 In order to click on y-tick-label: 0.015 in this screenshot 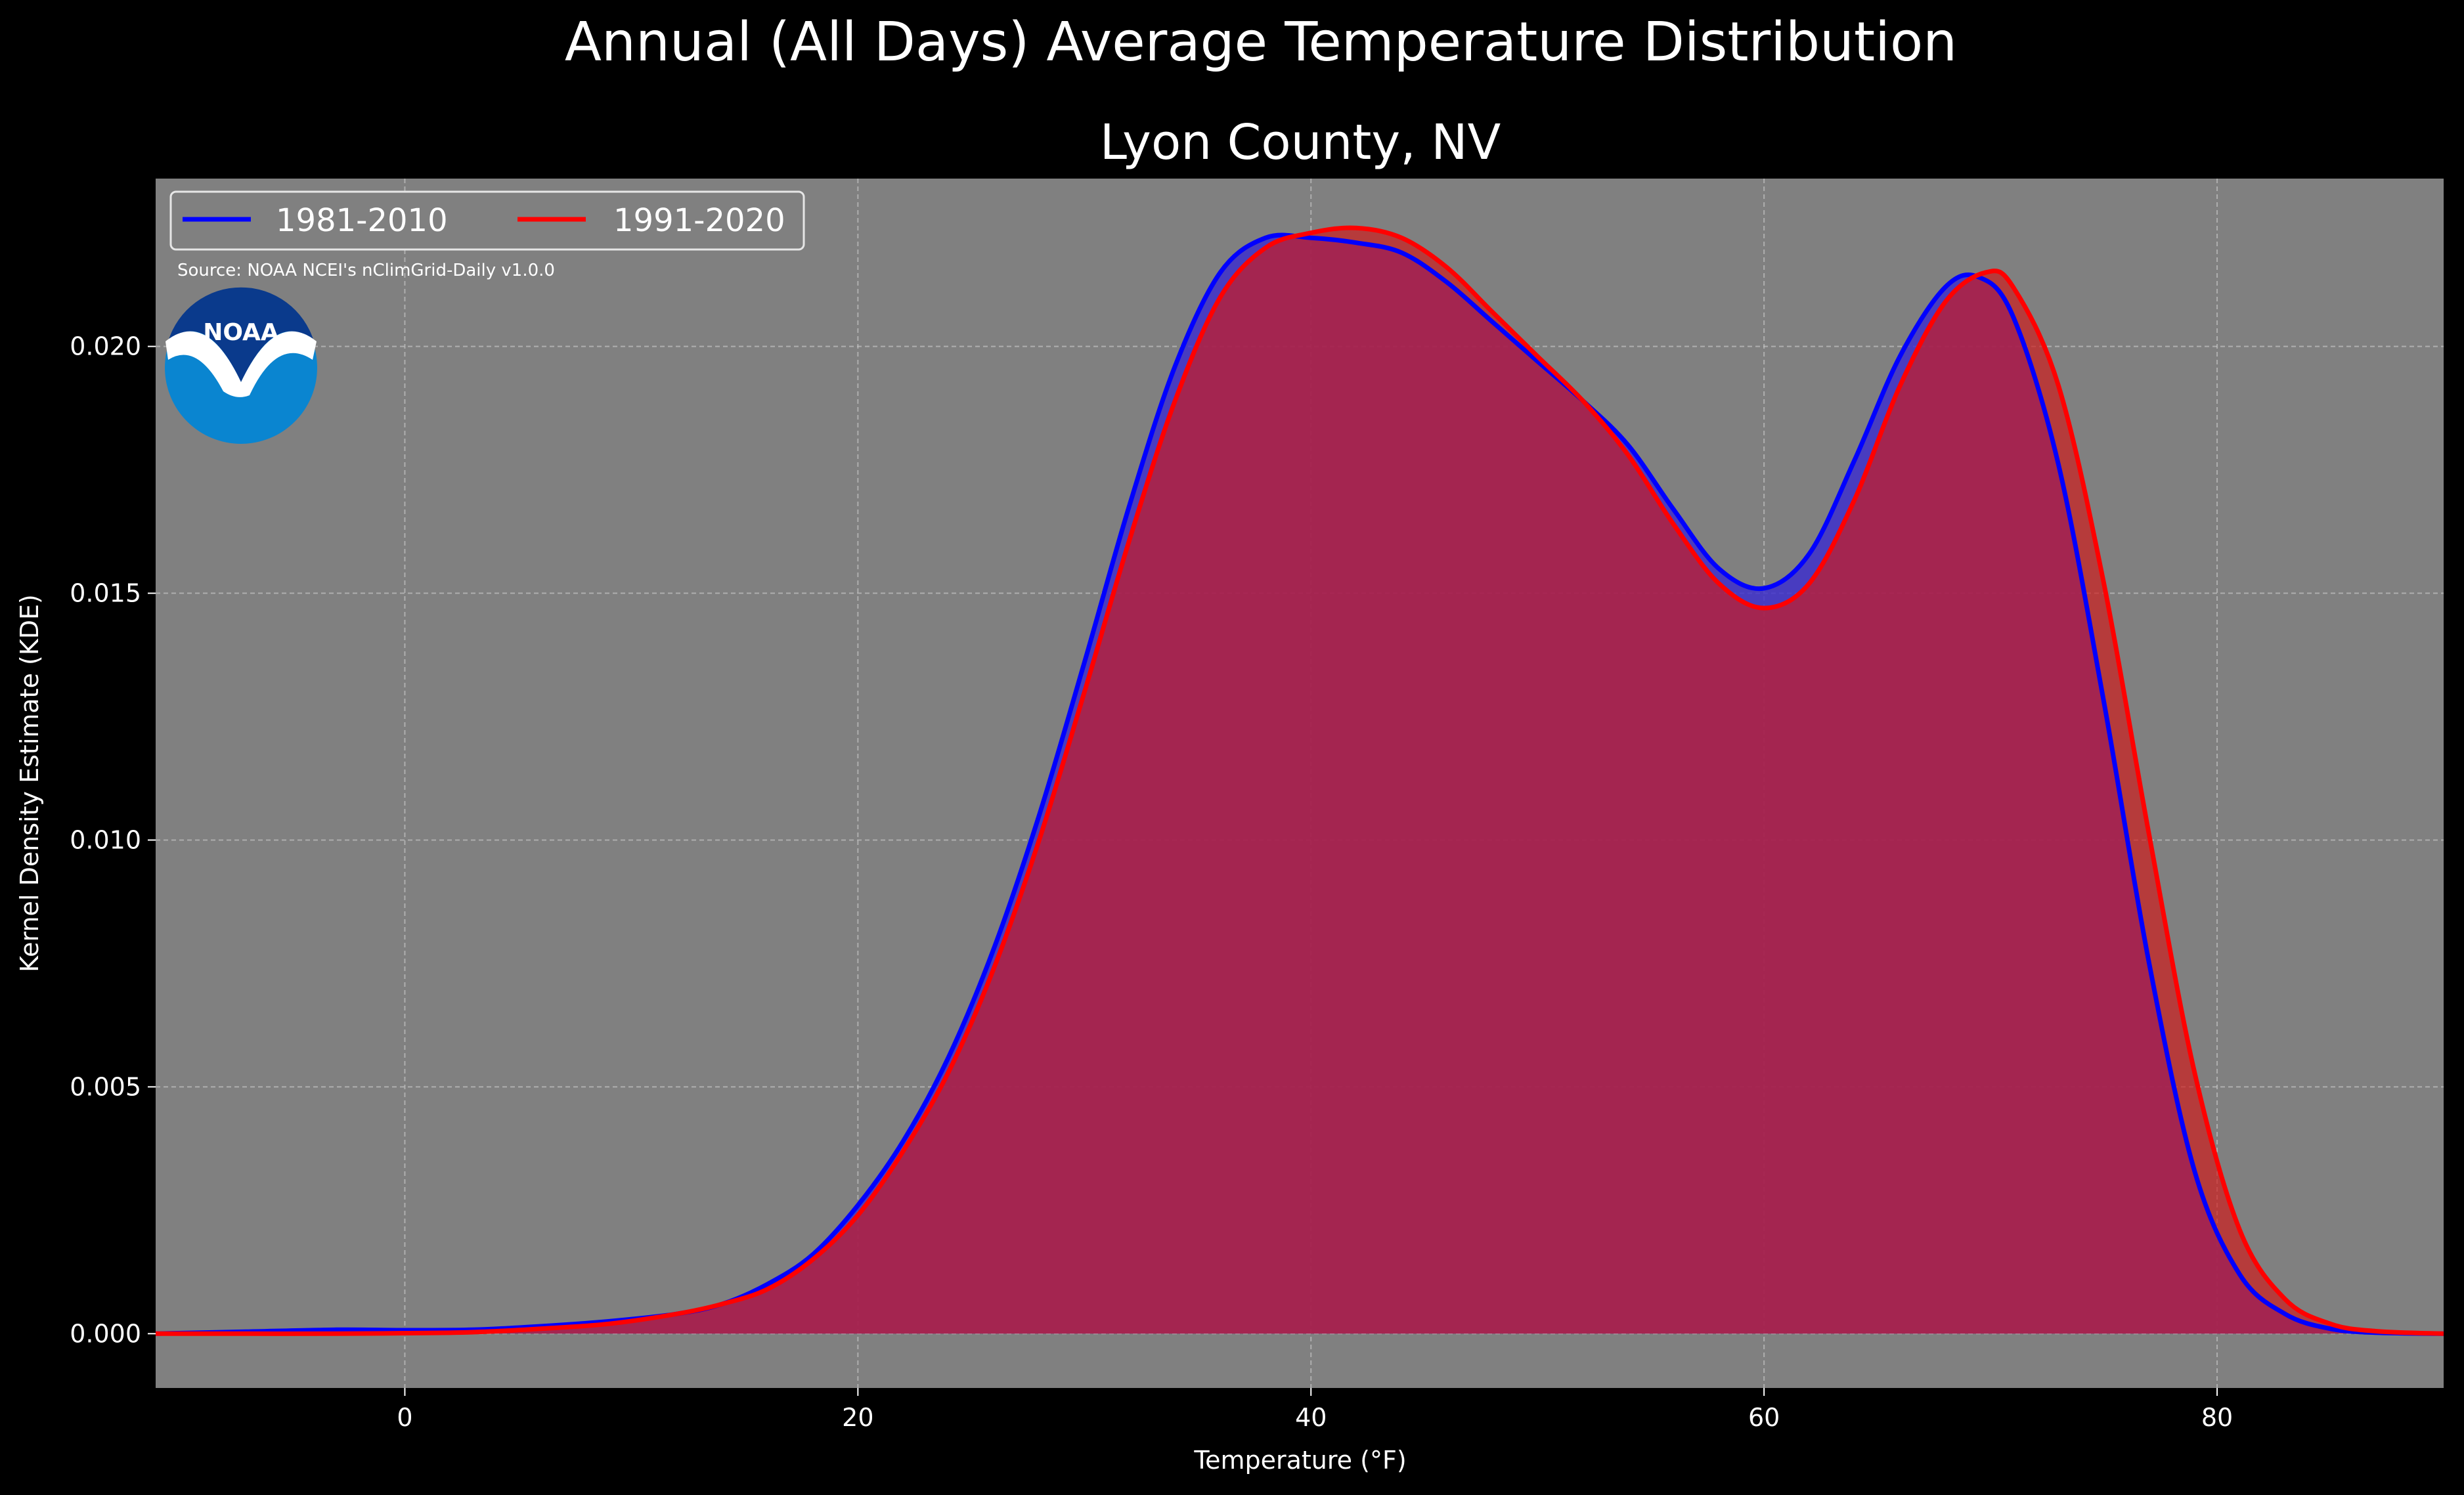, I will do `click(105, 593)`.